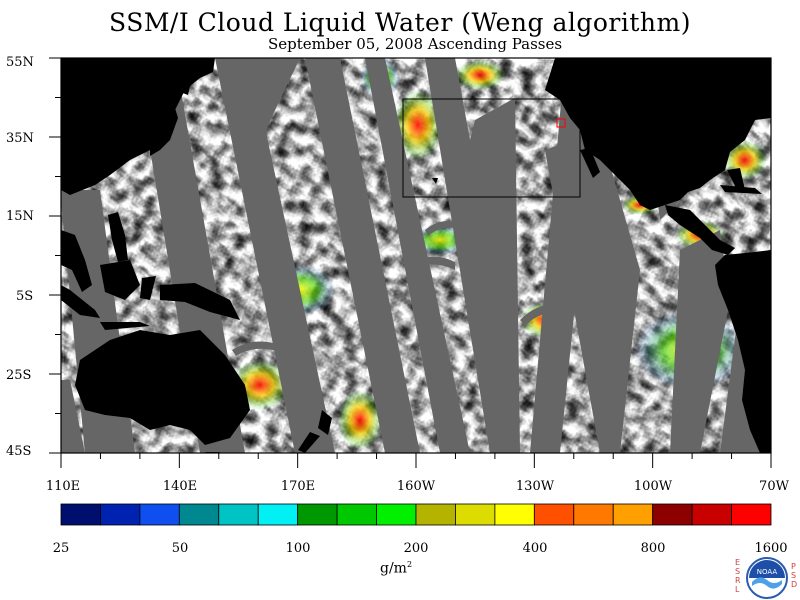 The height and width of the screenshot is (600, 800). Describe the element at coordinates (767, 572) in the screenshot. I see `logo-text: NOAA` at that location.